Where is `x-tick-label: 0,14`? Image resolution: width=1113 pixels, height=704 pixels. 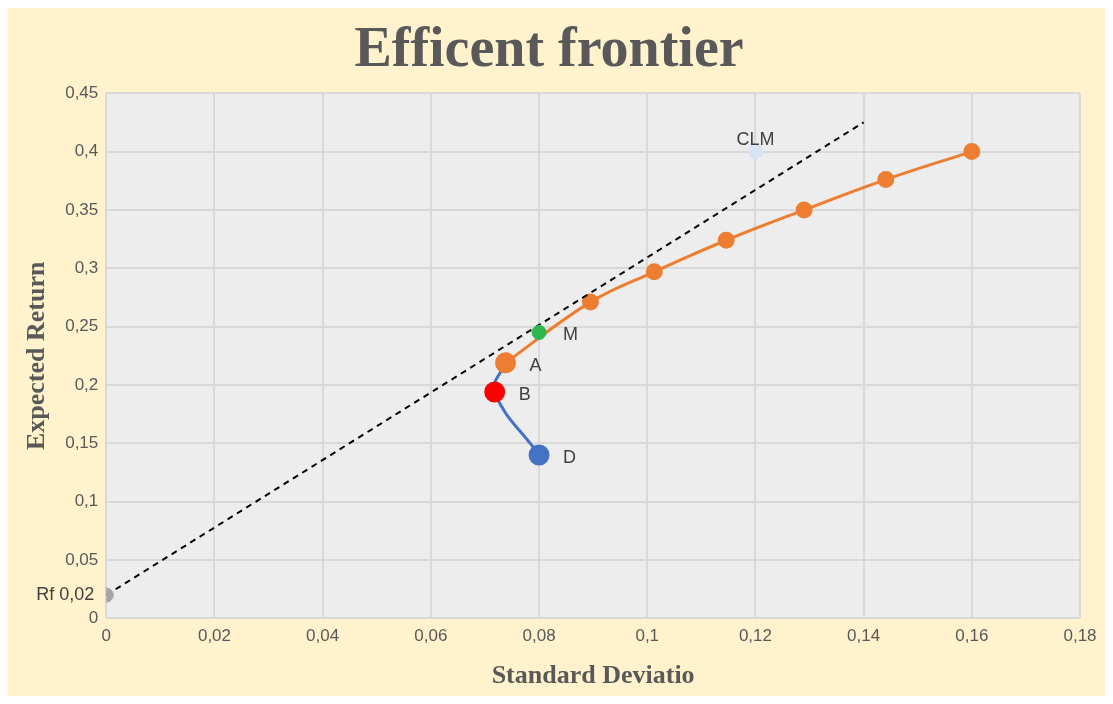 x-tick-label: 0,14 is located at coordinates (864, 636).